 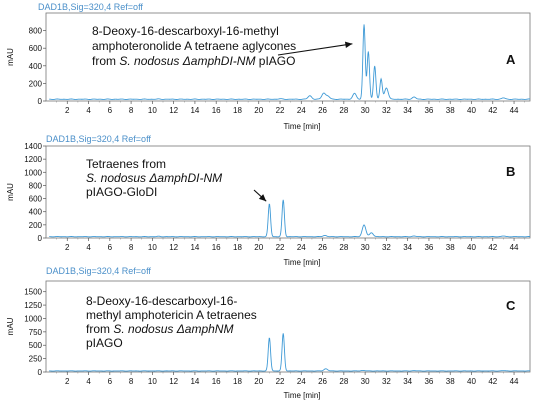 I want to click on x-tick-label: 40, so click(x=471, y=381).